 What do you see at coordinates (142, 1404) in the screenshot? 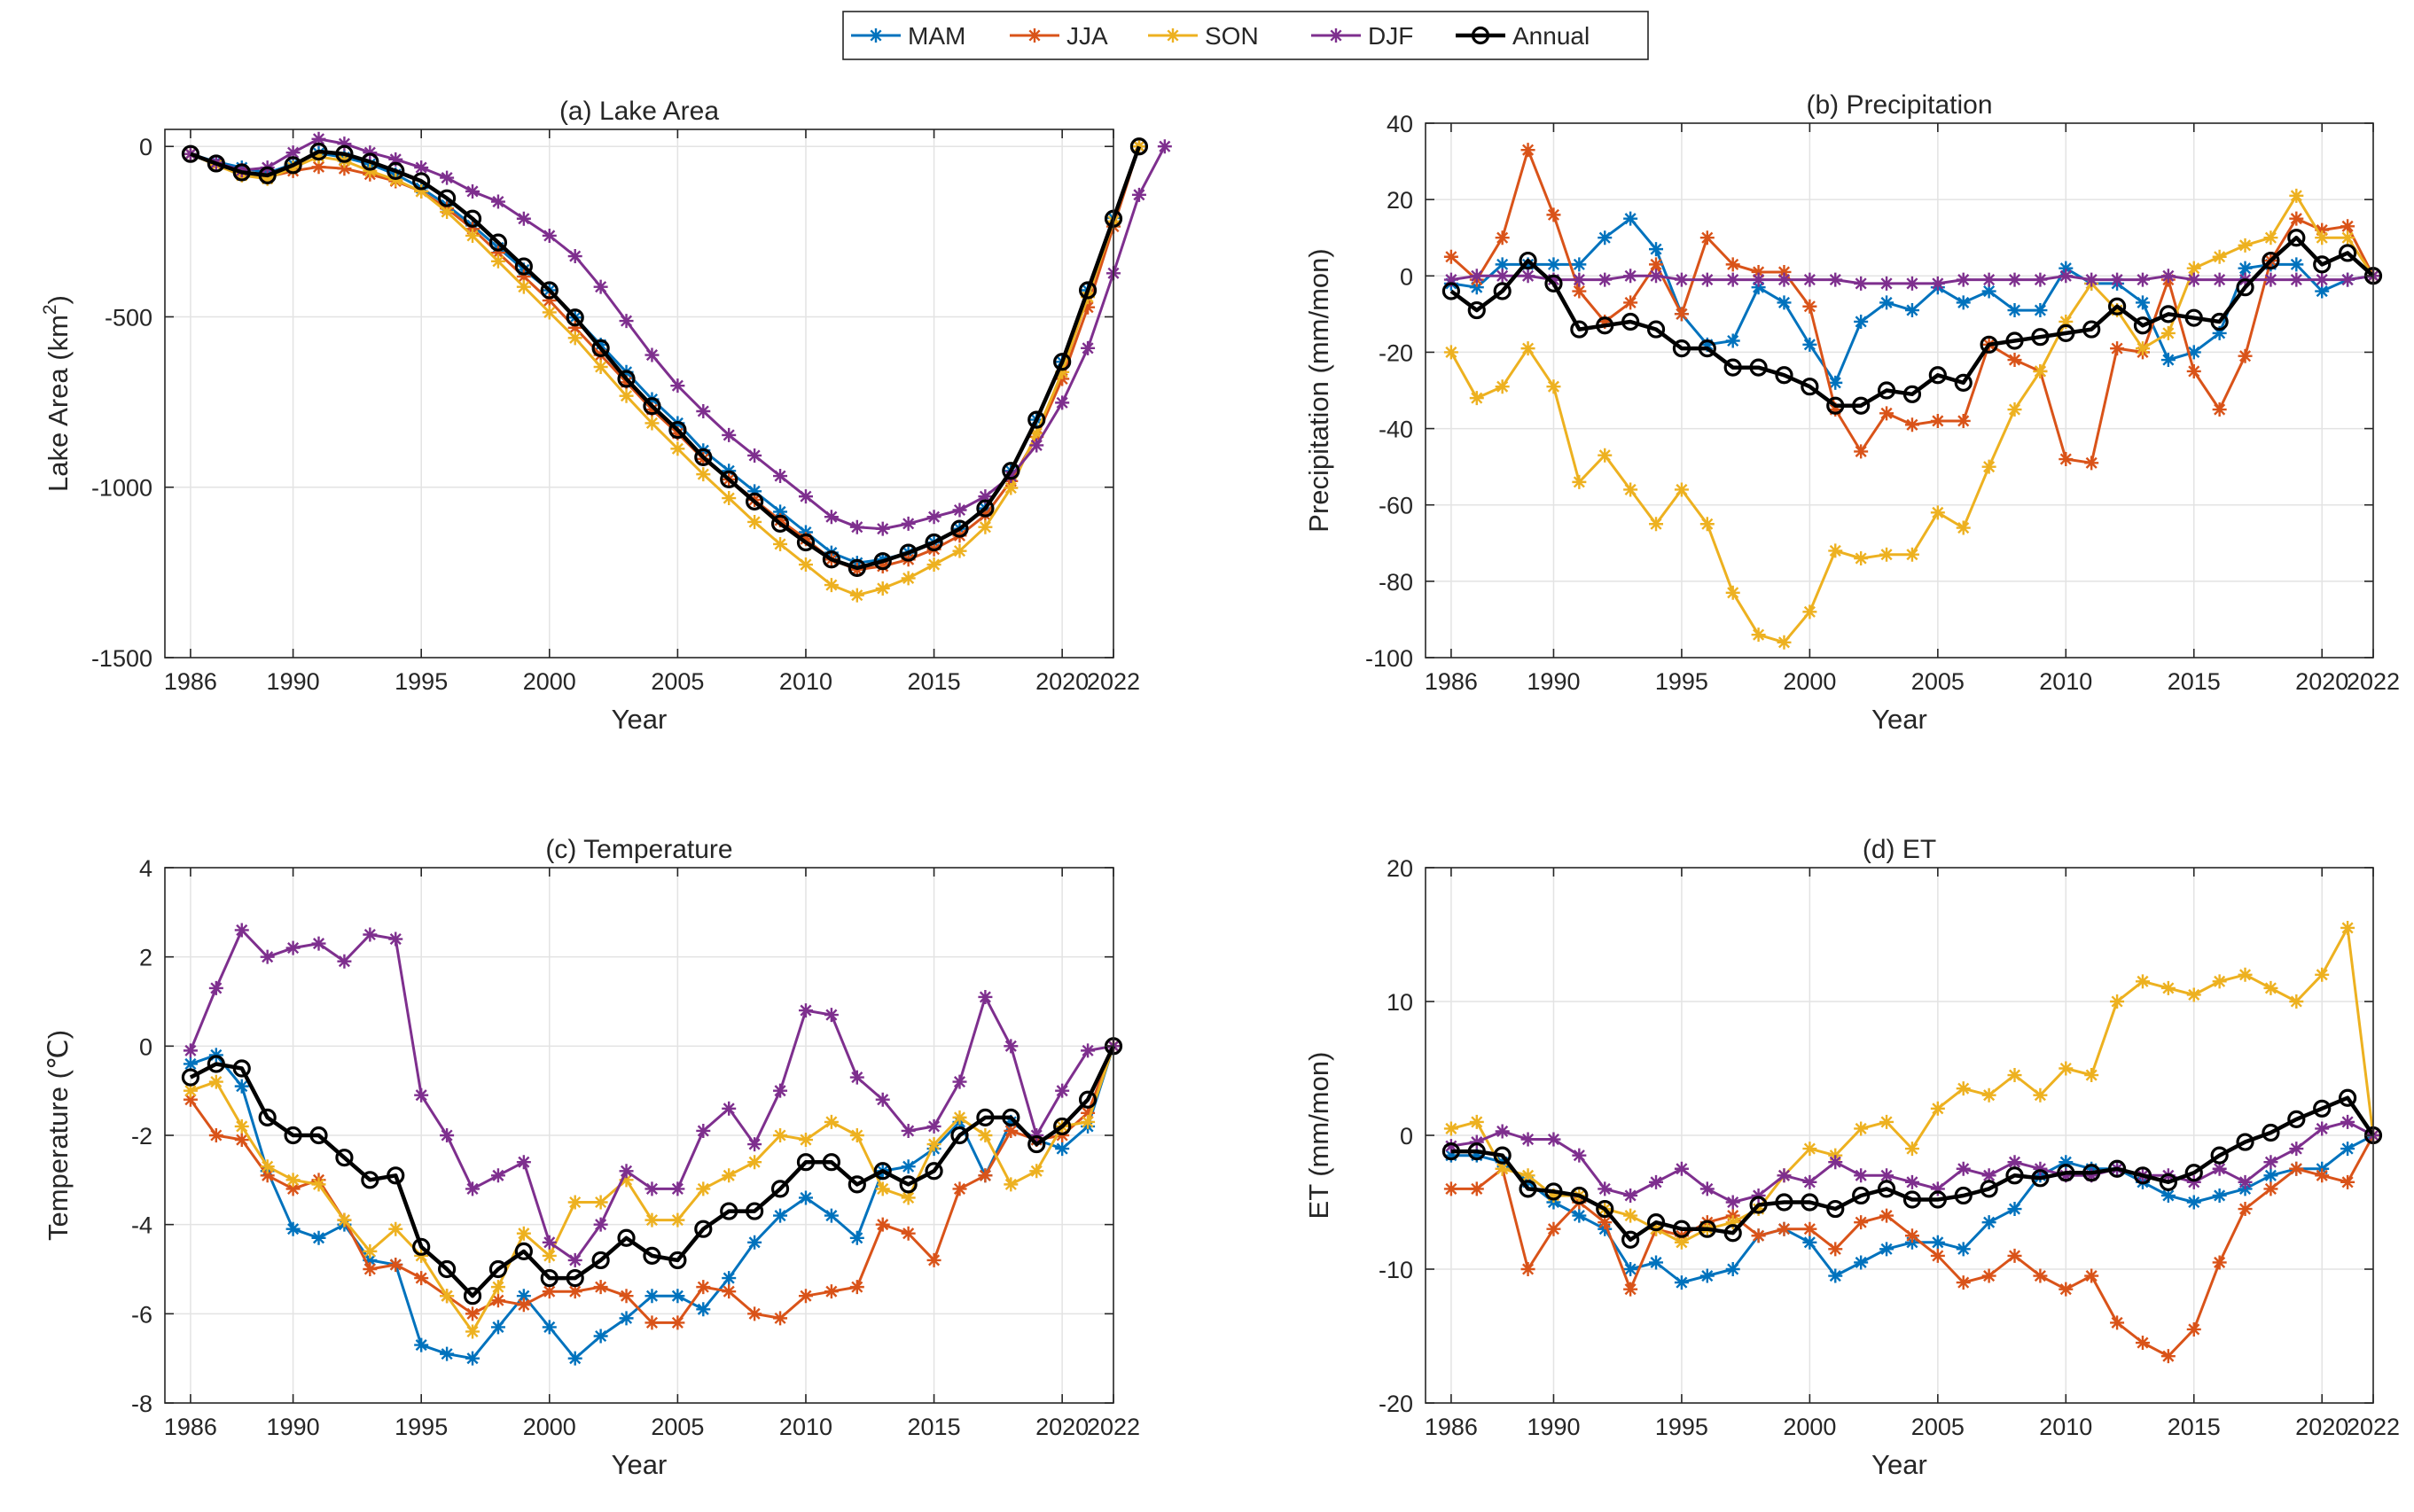
I see `y-tick-label: -8` at bounding box center [142, 1404].